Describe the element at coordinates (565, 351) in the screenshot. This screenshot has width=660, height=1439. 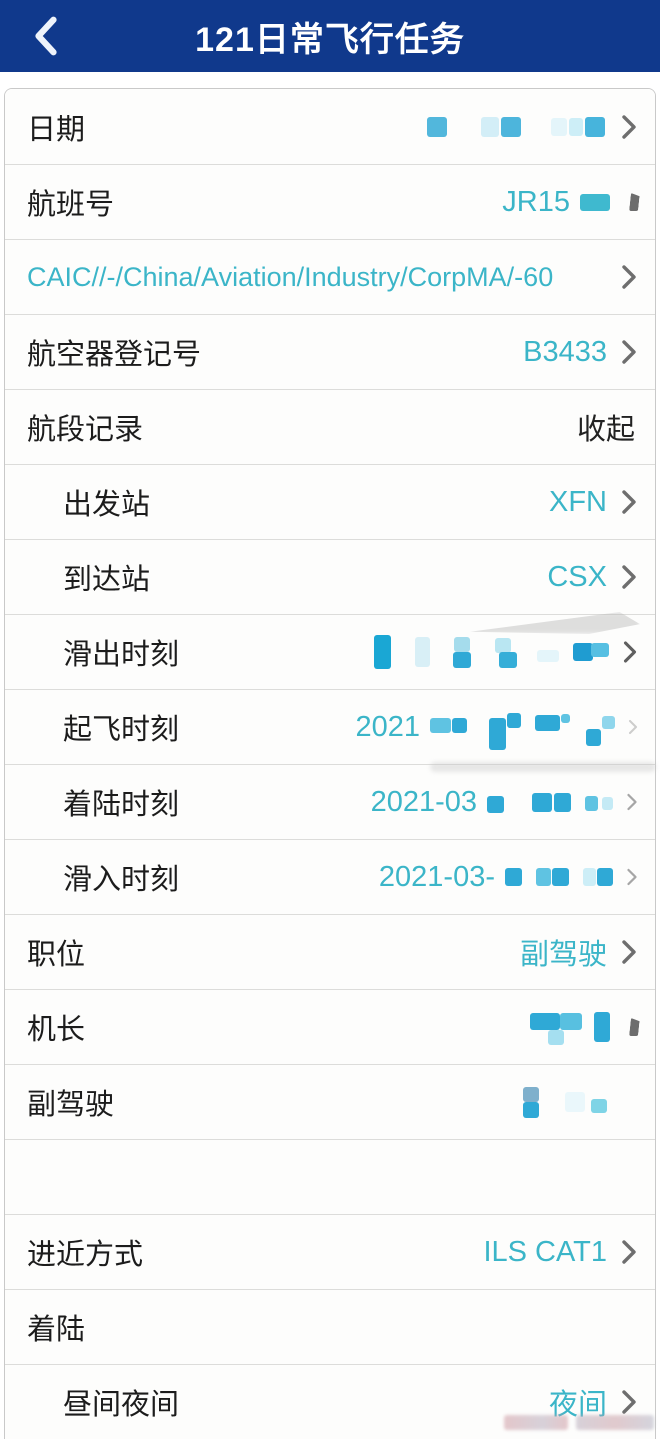
I see `registration-value: B3433` at that location.